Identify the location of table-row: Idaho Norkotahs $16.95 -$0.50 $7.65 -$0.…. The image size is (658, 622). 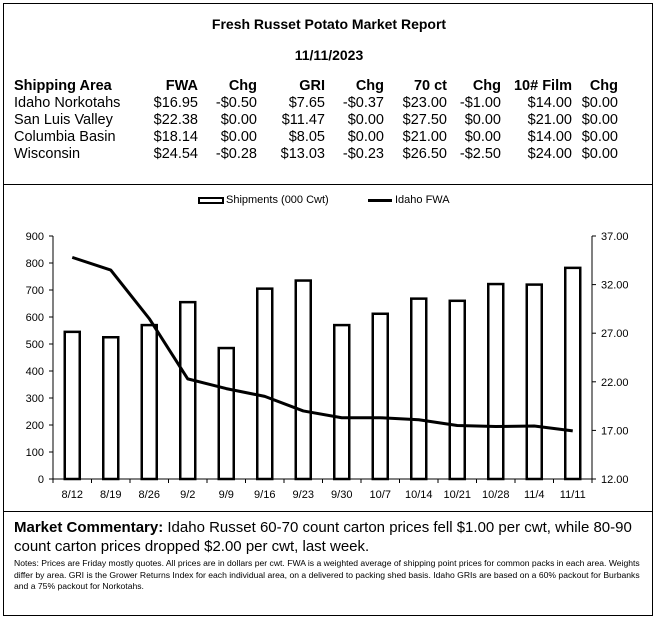
(316, 103).